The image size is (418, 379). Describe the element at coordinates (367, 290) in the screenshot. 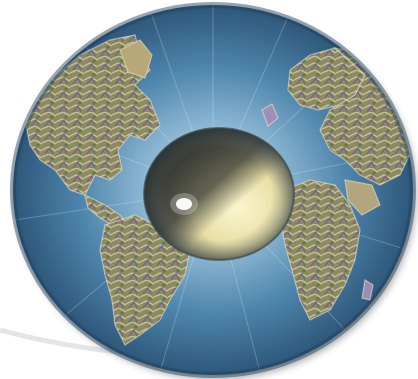

I see `island-madagascar` at that location.